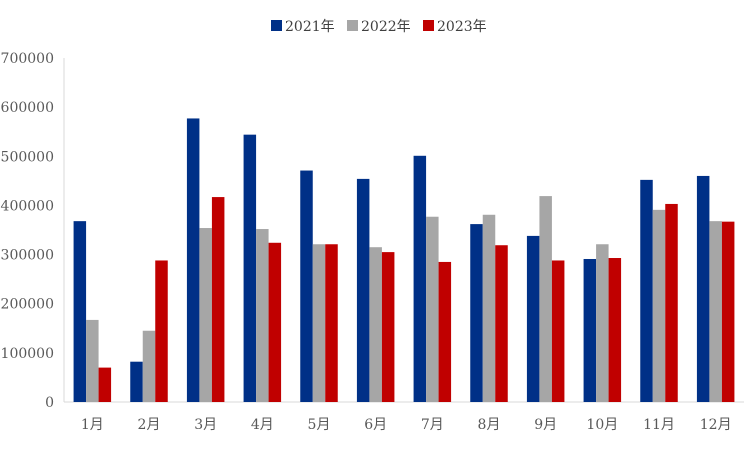 Image resolution: width=755 pixels, height=452 pixels. What do you see at coordinates (205, 425) in the screenshot?
I see `x-tick-label: 3月` at bounding box center [205, 425].